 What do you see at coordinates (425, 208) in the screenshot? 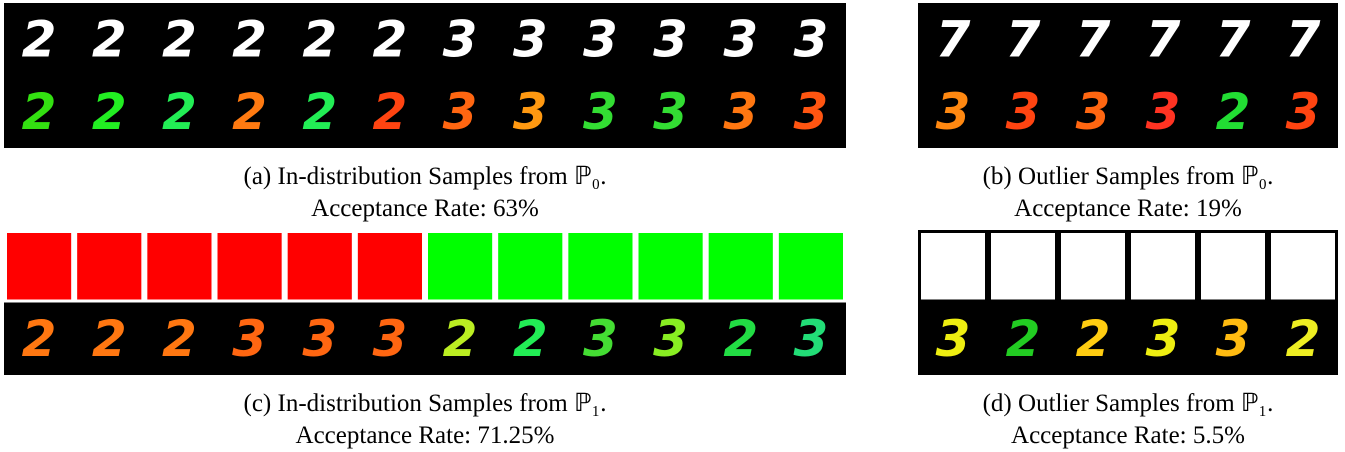
I see `acceptance-rate: Acceptance Rate: 63%` at bounding box center [425, 208].